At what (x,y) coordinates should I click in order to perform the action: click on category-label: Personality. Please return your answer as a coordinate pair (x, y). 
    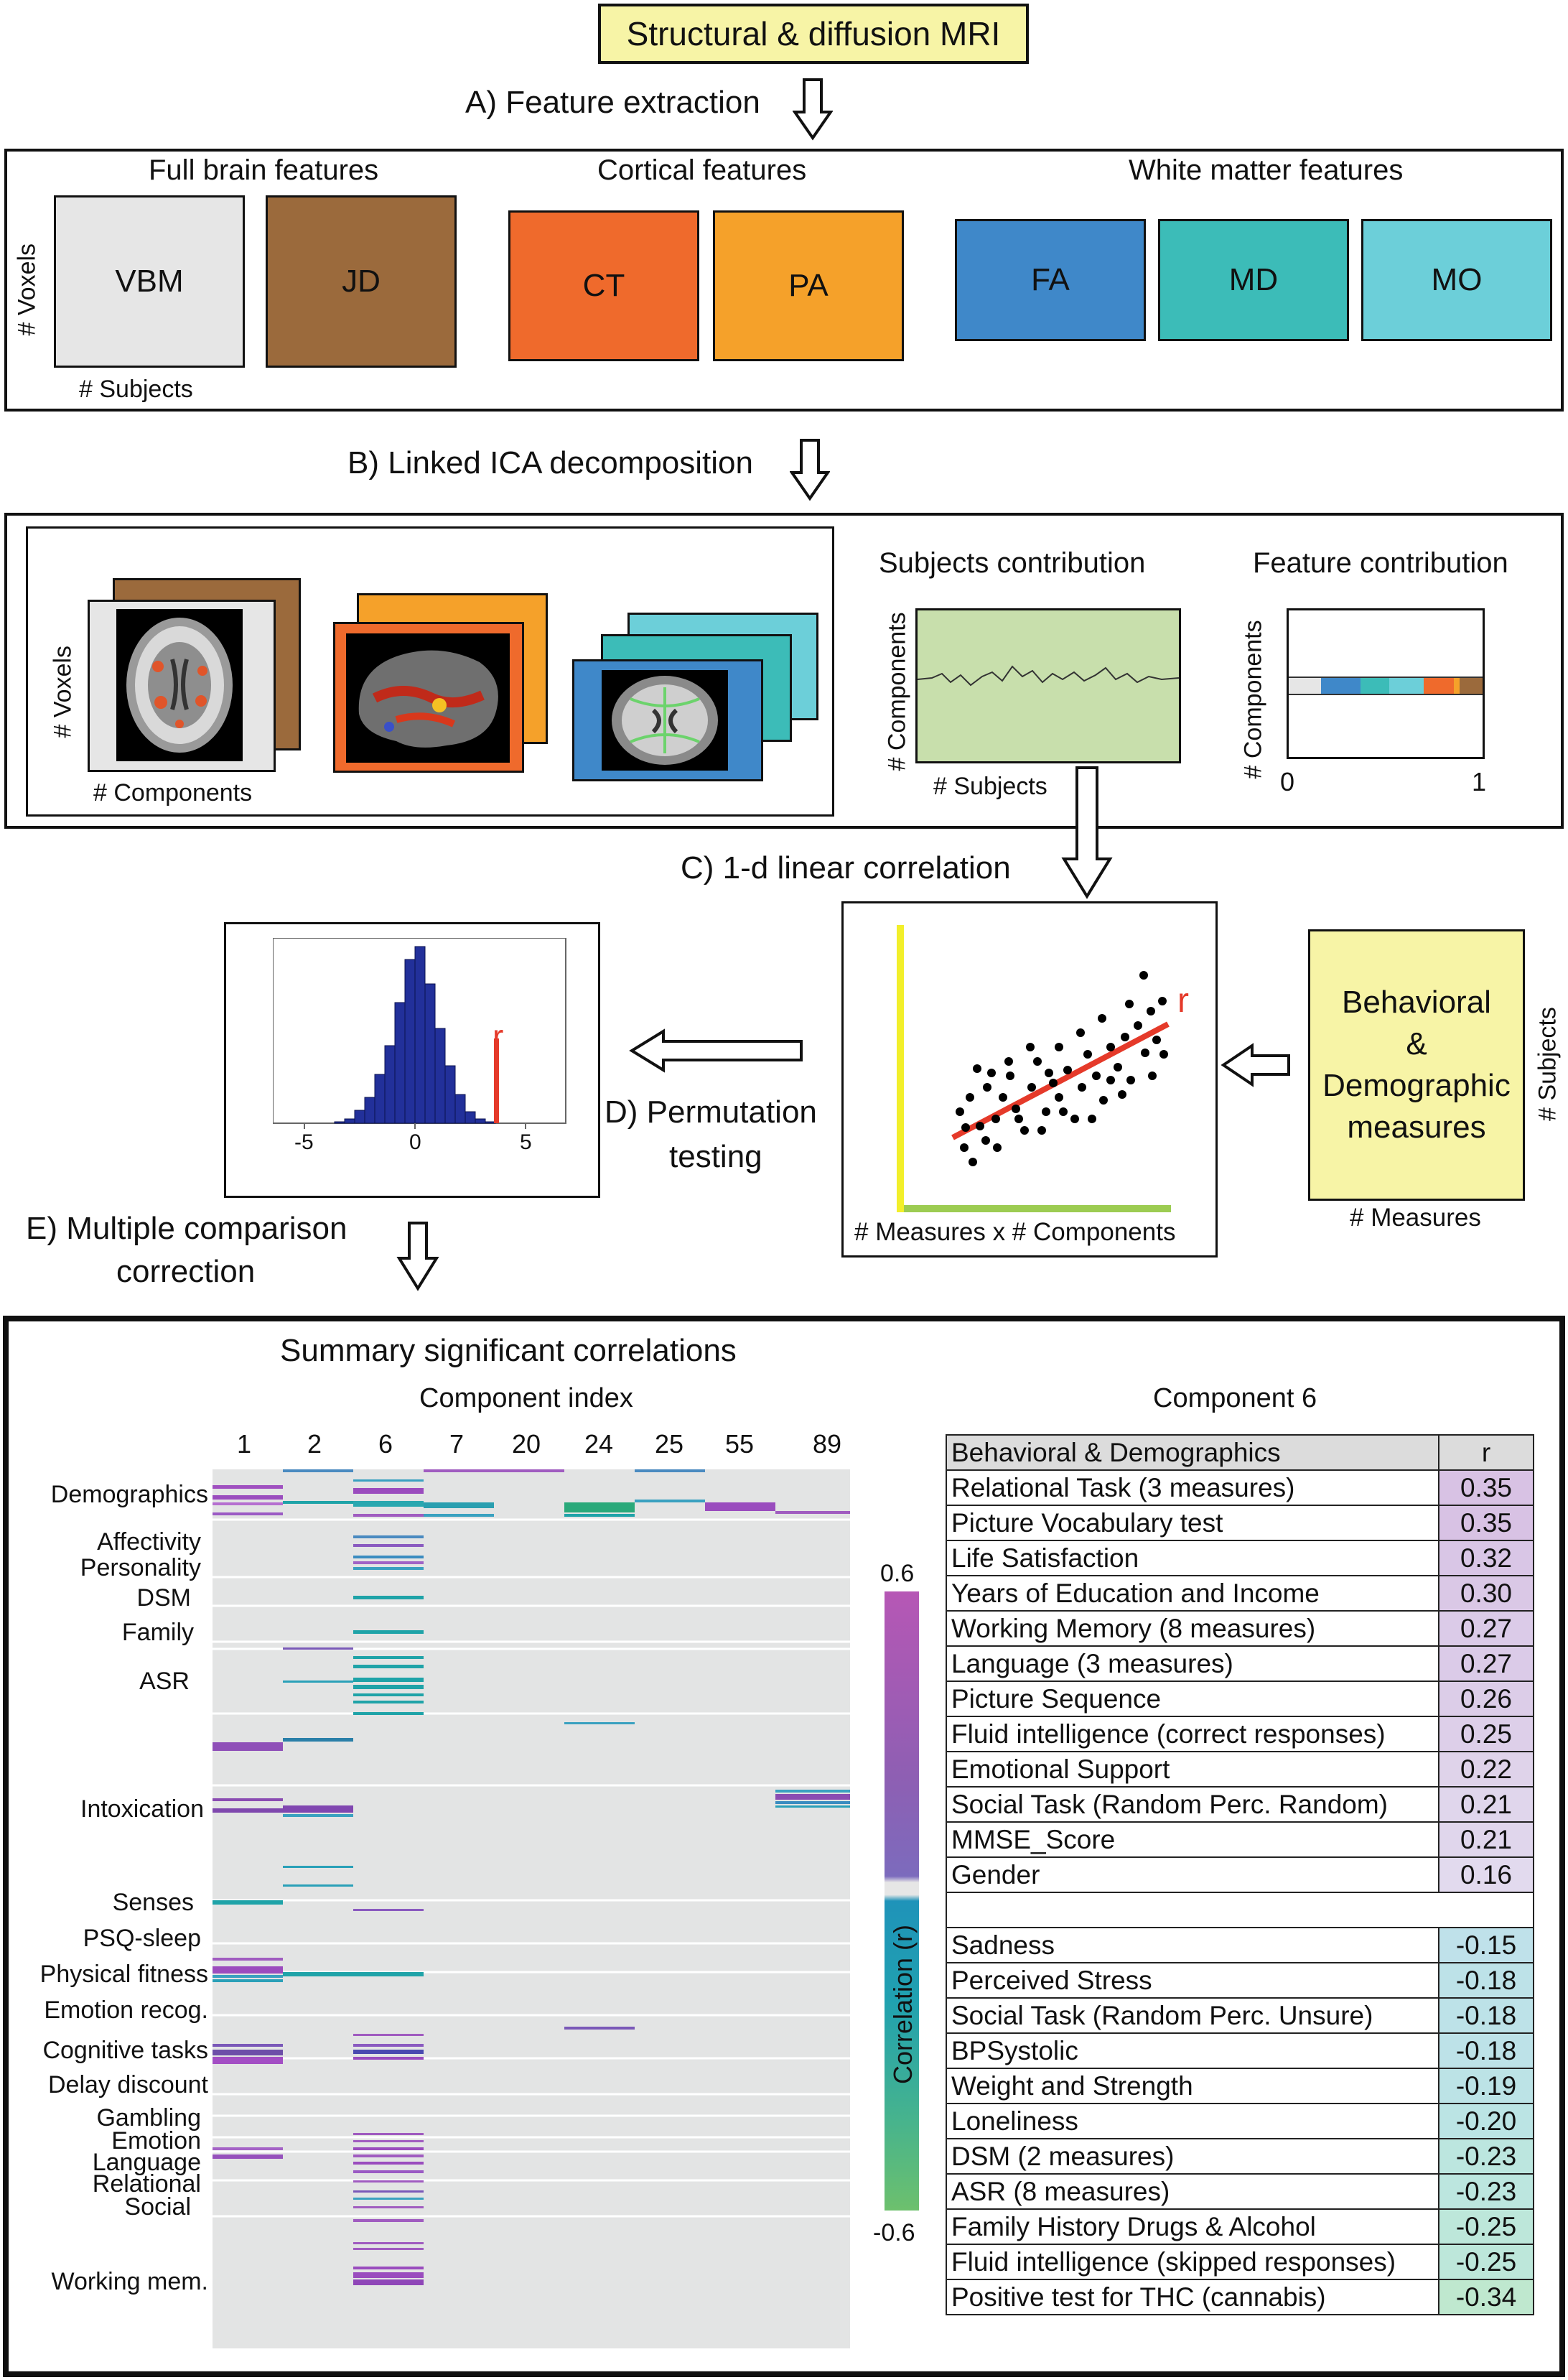
    Looking at the image, I should click on (140, 1567).